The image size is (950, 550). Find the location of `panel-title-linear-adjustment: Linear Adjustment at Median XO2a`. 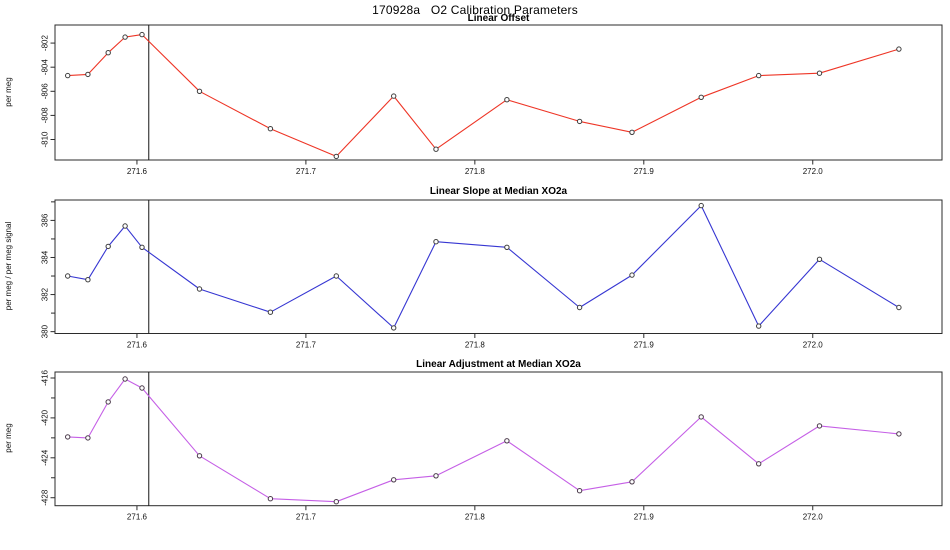

panel-title-linear-adjustment: Linear Adjustment at Median XO2a is located at coordinates (498, 364).